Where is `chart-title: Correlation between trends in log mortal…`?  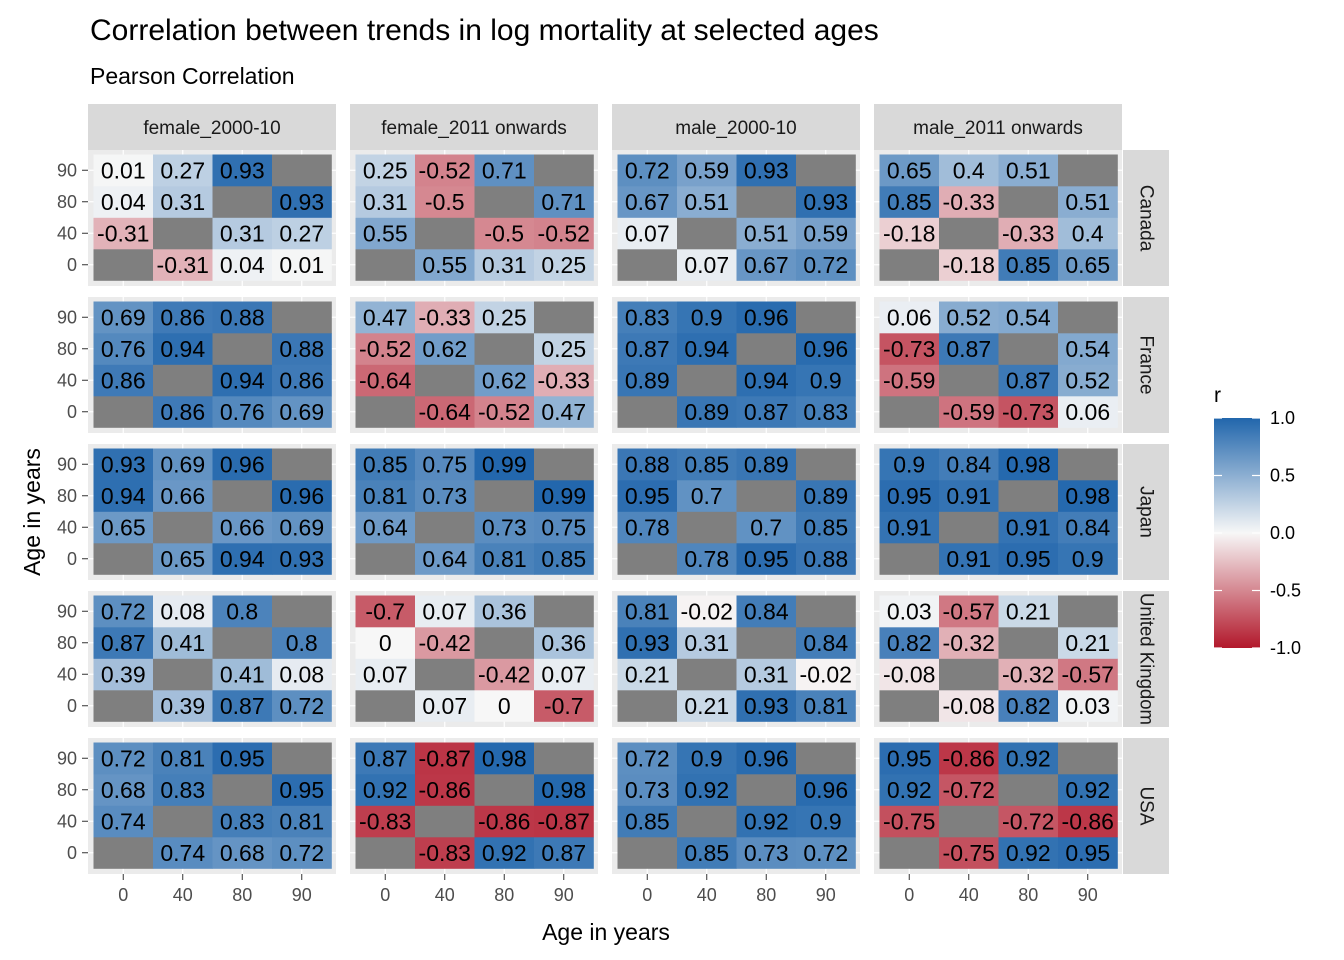 chart-title: Correlation between trends in log mortal… is located at coordinates (484, 30).